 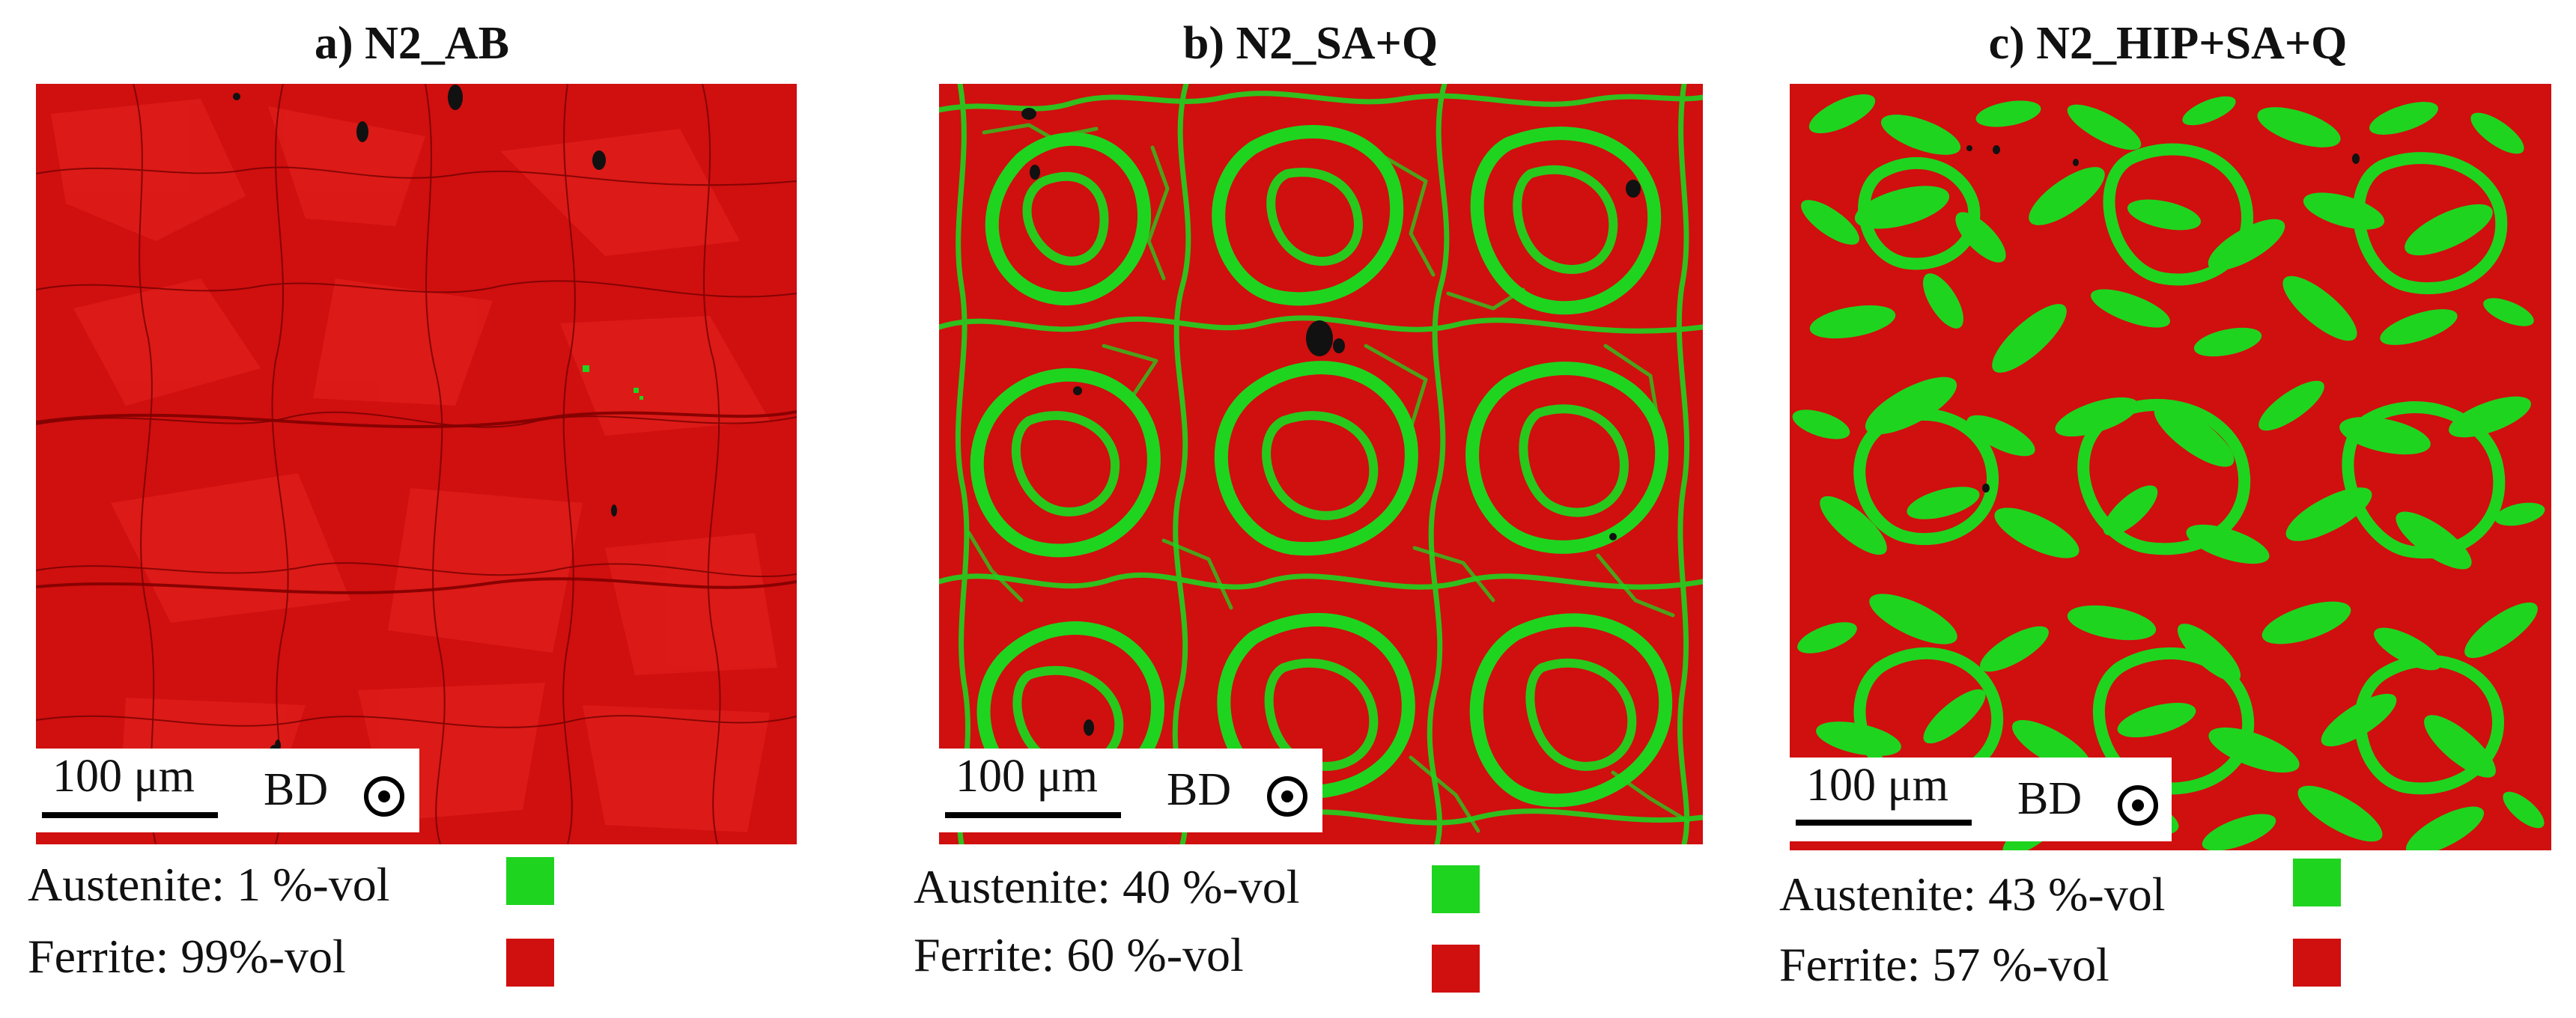 What do you see at coordinates (2317, 963) in the screenshot?
I see `panel-c-ferrite-swatch` at bounding box center [2317, 963].